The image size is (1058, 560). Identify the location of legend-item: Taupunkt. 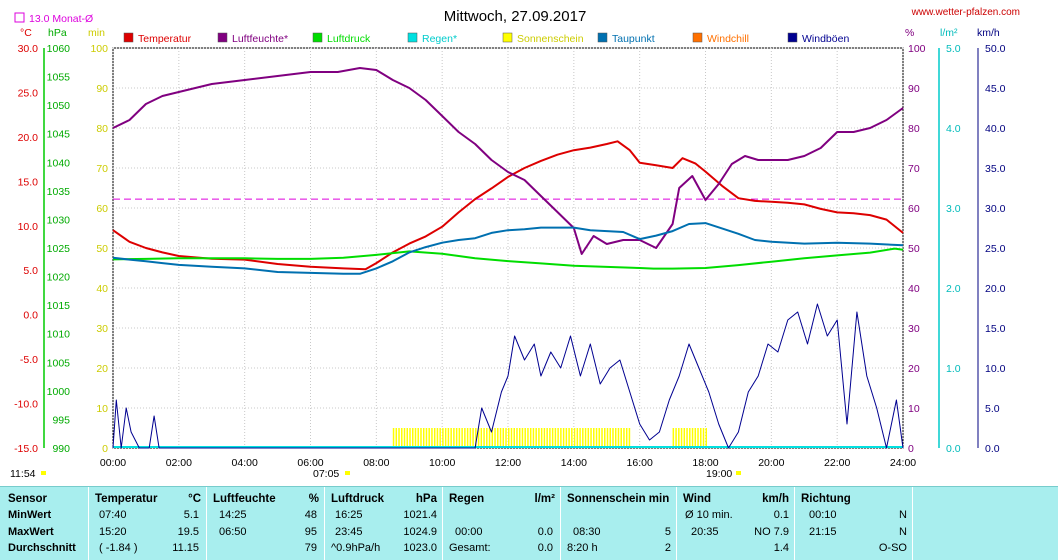
(626, 38).